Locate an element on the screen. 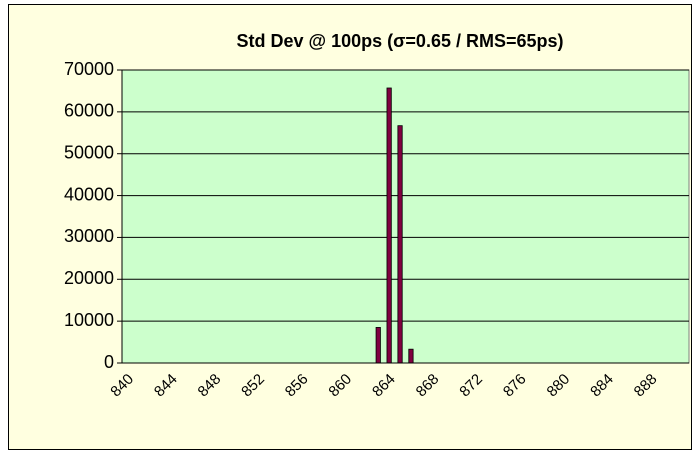 The image size is (694, 453). chart-title: Std Dev @ 100ps (σ=0.65 / RMS=65ps) is located at coordinates (400, 41).